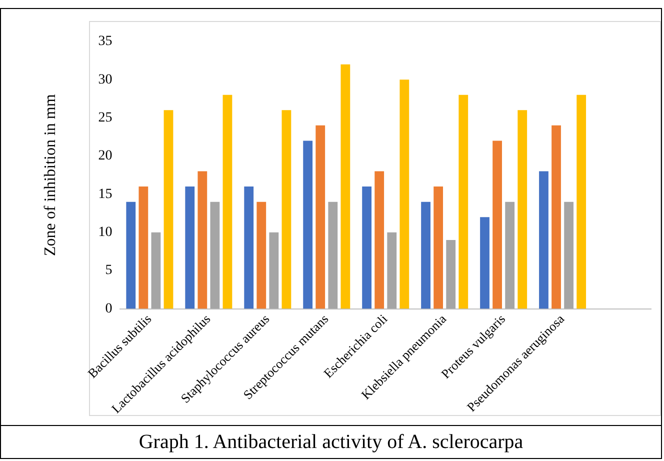 Image resolution: width=664 pixels, height=461 pixels. Describe the element at coordinates (108, 308) in the screenshot. I see `y-tick-label: 0` at that location.